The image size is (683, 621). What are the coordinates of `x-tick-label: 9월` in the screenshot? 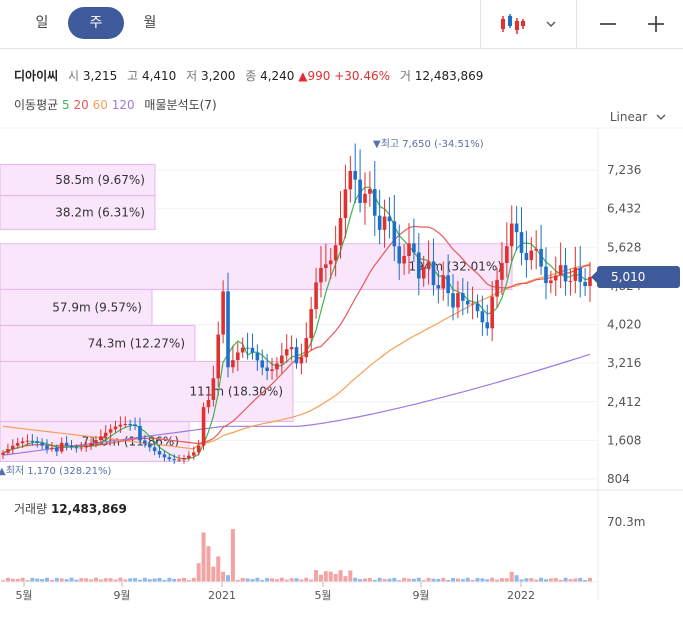 It's located at (420, 595).